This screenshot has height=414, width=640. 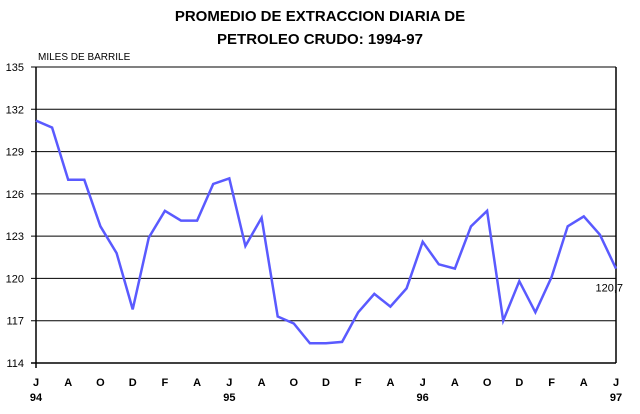 What do you see at coordinates (229, 398) in the screenshot?
I see `year-label: 95` at bounding box center [229, 398].